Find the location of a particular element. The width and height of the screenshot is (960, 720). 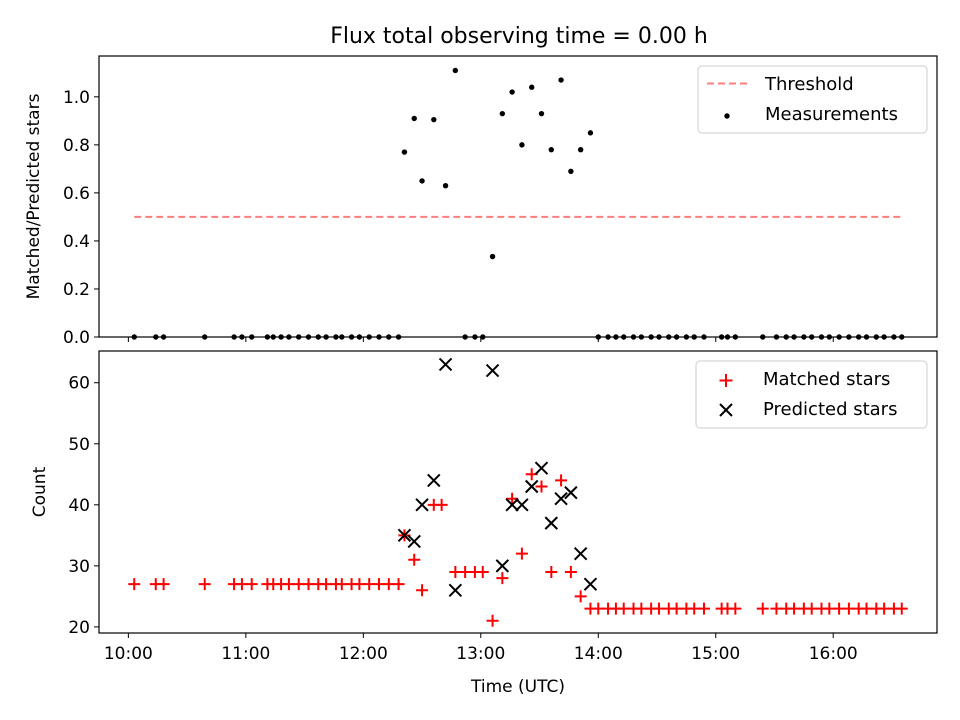

predicted-legend-swatch is located at coordinates (726, 410).